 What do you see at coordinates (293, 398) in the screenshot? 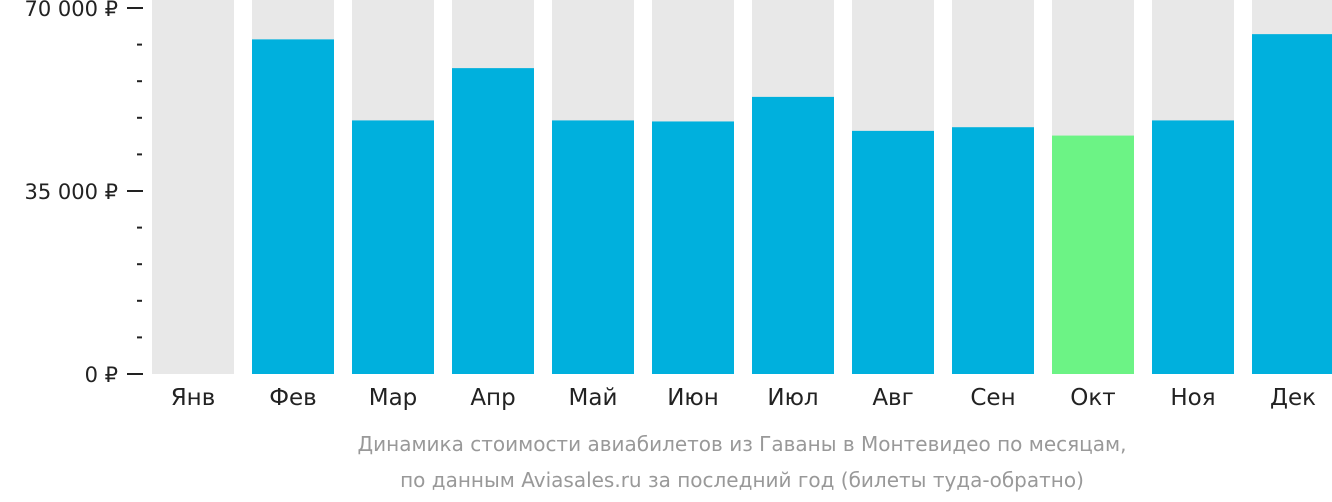
I see `x-tick-label: Фев` at bounding box center [293, 398].